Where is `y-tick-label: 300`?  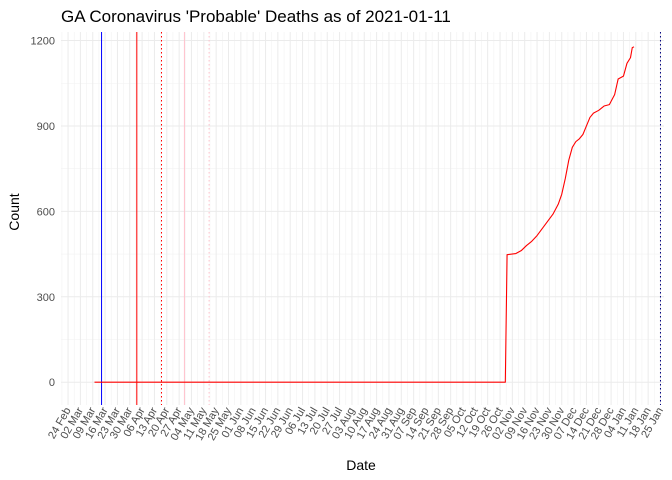
y-tick-label: 300 is located at coordinates (46, 298).